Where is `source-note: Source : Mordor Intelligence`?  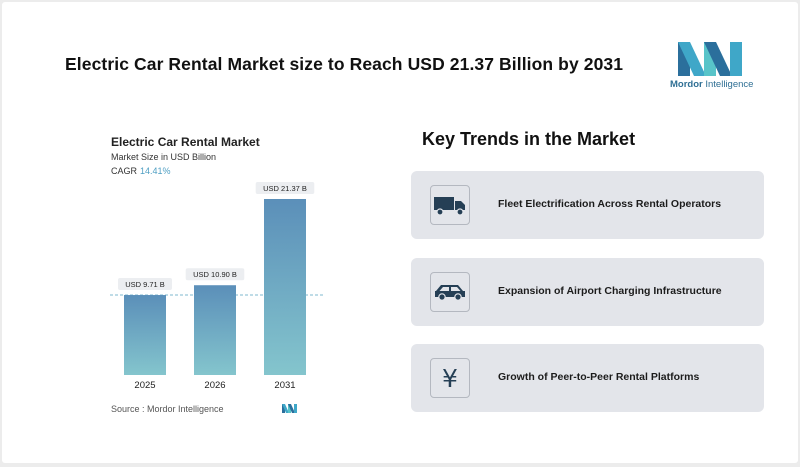 source-note: Source : Mordor Intelligence is located at coordinates (167, 409).